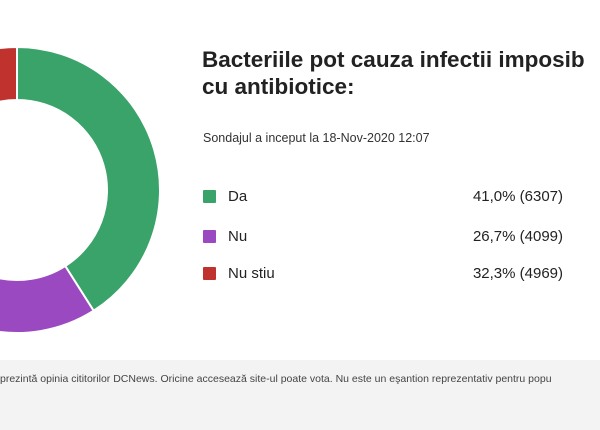  I want to click on legend-item-da: Da 41,0% (6307), so click(383, 197).